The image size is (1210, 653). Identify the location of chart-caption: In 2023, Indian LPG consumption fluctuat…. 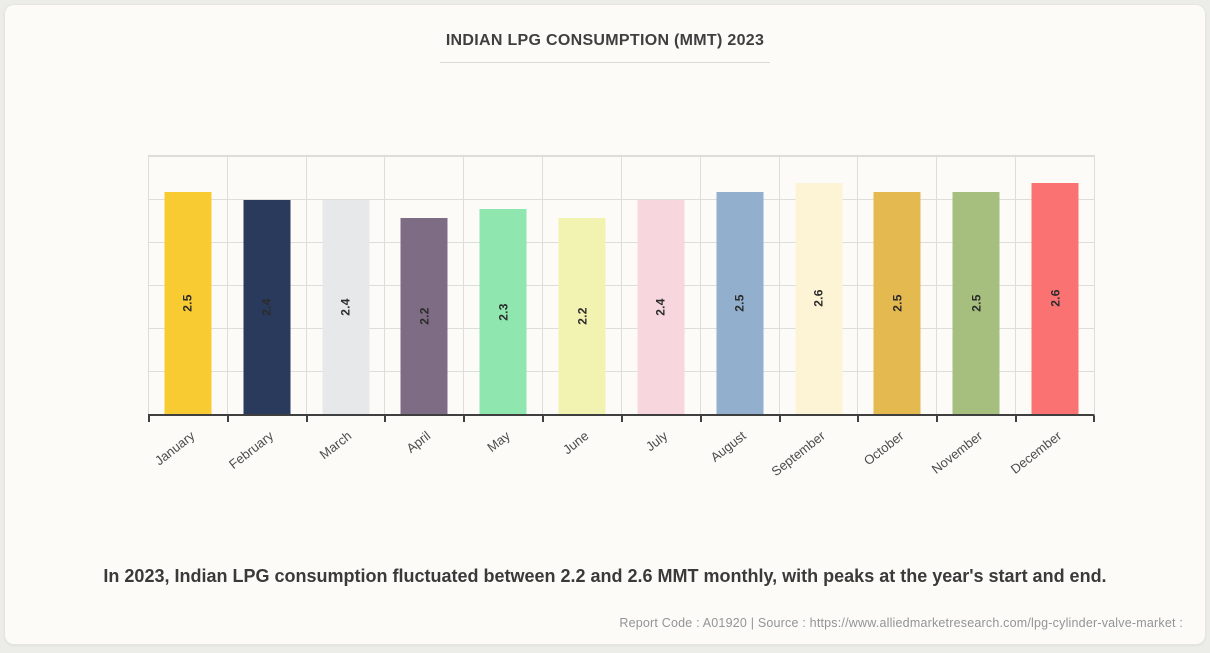
(605, 576).